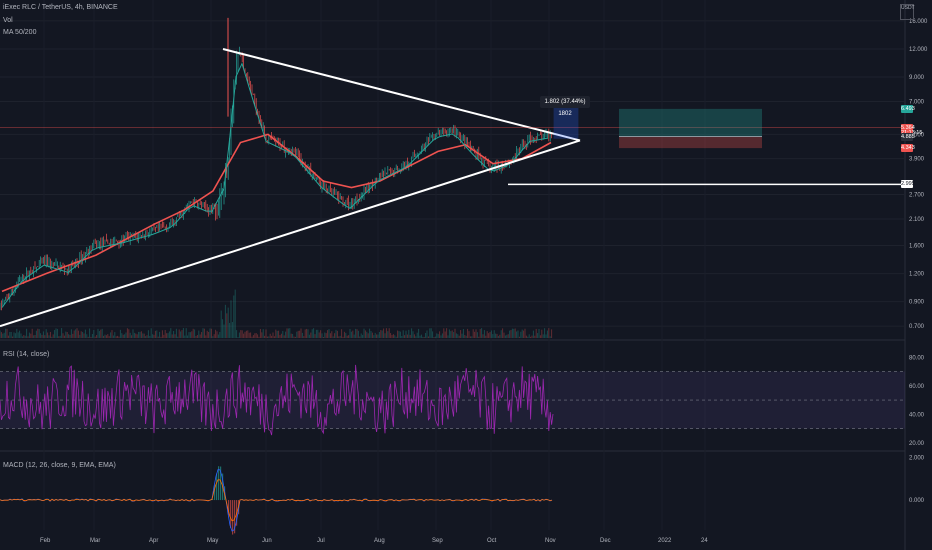  What do you see at coordinates (26, 354) in the screenshot?
I see `rsi-legend: RSI (14, close)` at bounding box center [26, 354].